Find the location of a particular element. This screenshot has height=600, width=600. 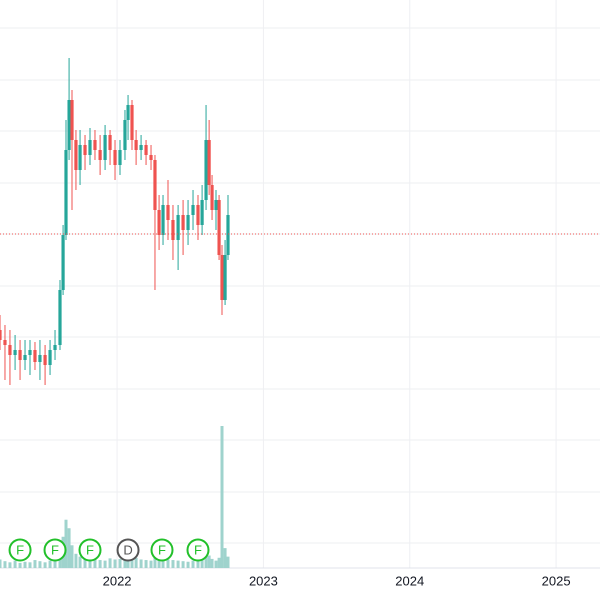

x-tick-label: 2023 is located at coordinates (263, 580).